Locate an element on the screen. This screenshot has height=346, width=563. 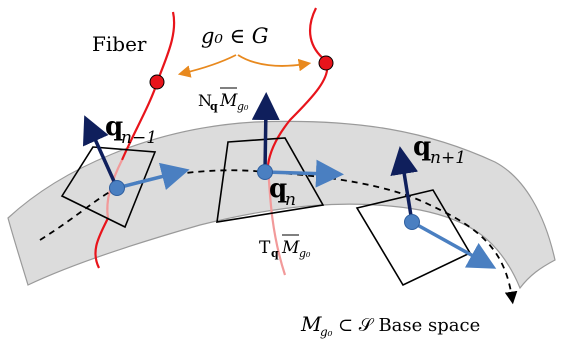
q-curr-label: q n is located at coordinates (282, 192).